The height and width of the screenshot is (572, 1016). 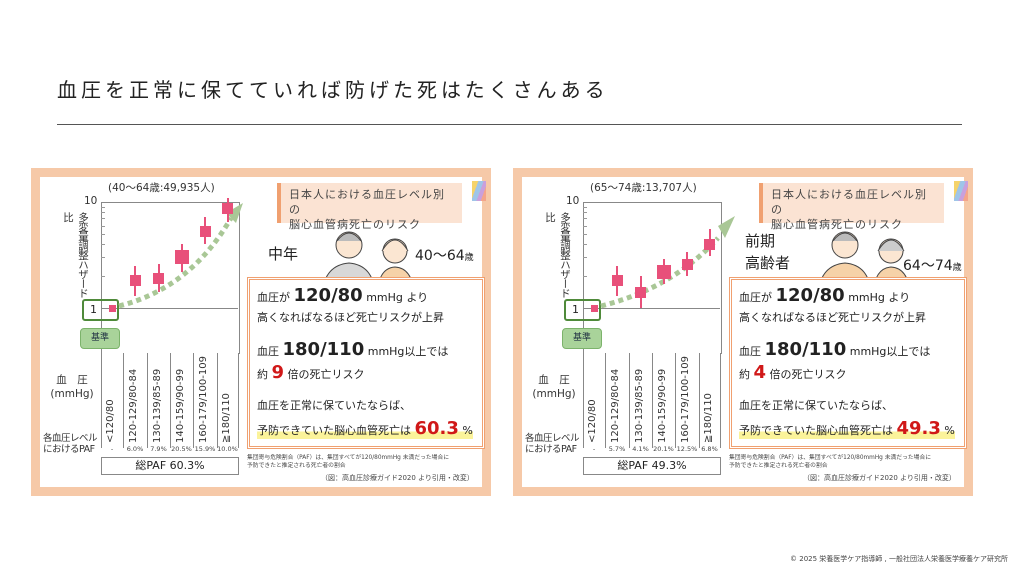 What do you see at coordinates (824, 295) in the screenshot?
I see `message-line-1: 血圧が 120/80 mmHg より` at bounding box center [824, 295].